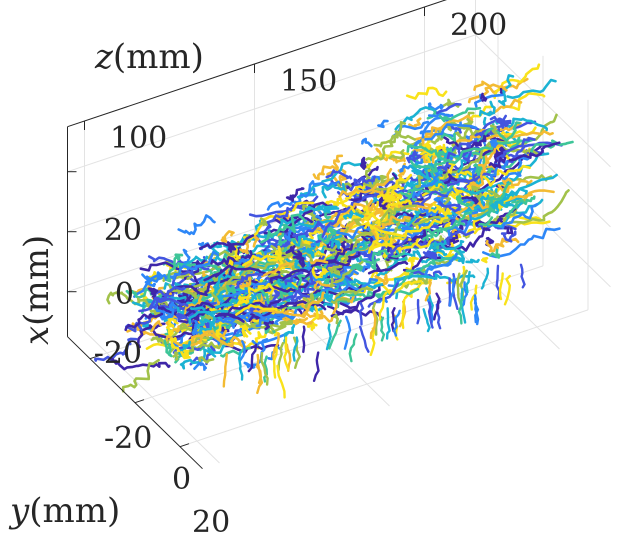 The height and width of the screenshot is (534, 638). What do you see at coordinates (139, 401) in the screenshot?
I see `y-tick` at bounding box center [139, 401].